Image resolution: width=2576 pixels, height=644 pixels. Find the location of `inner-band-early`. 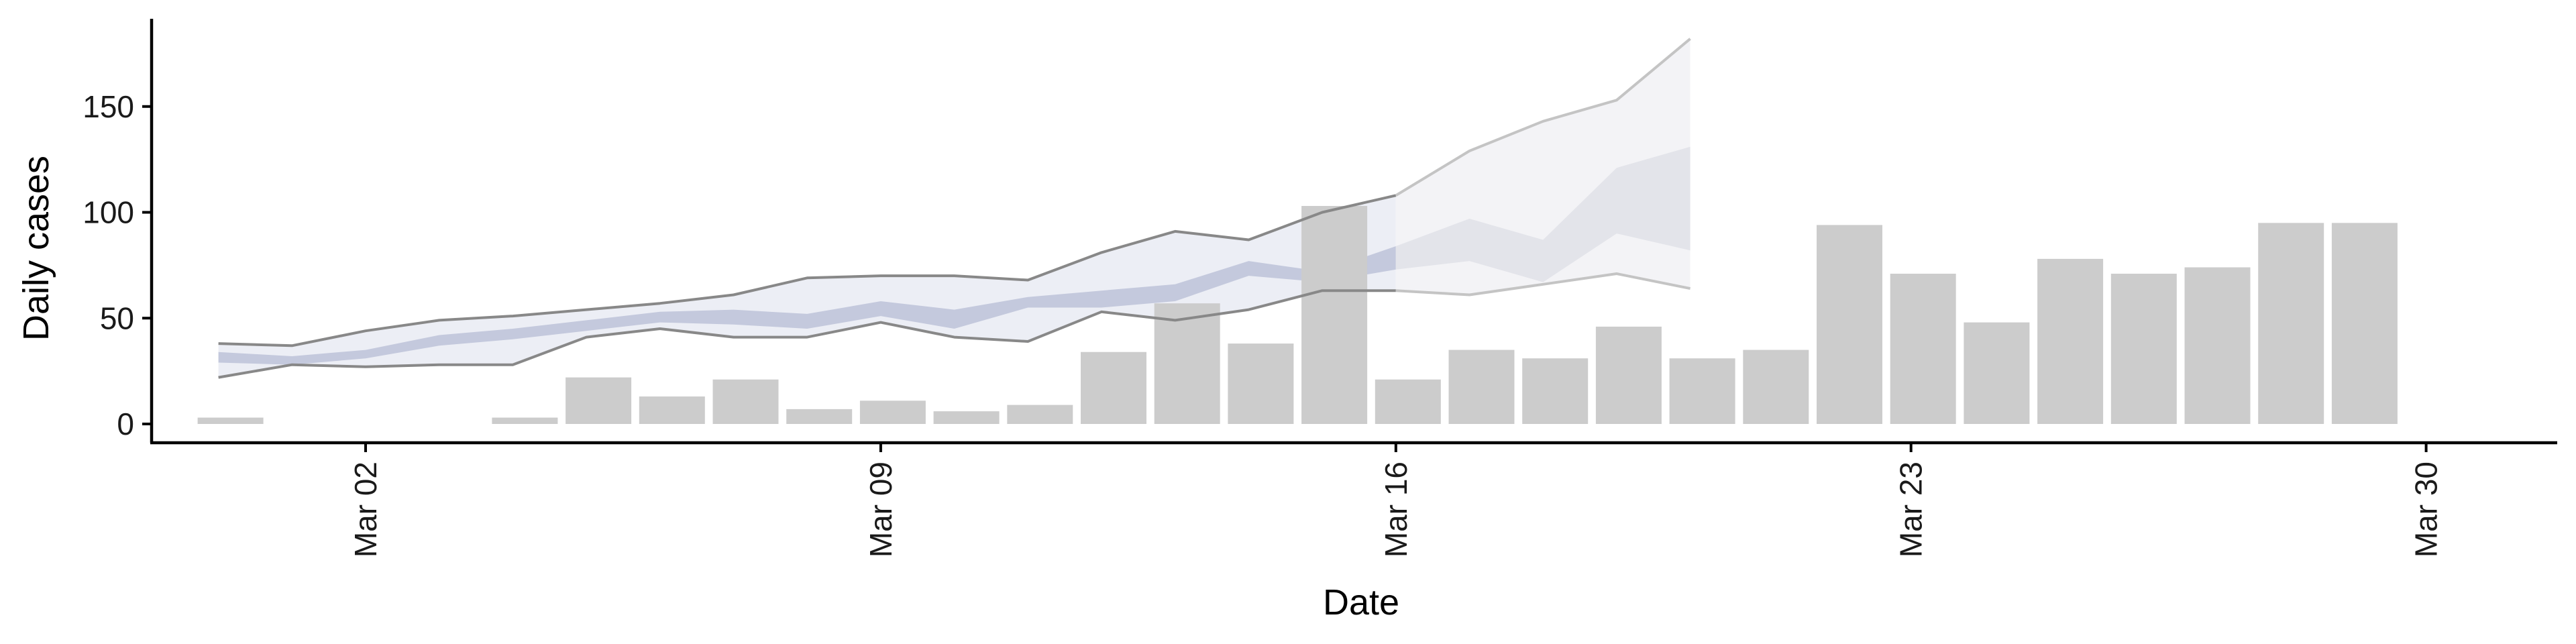

inner-band-early is located at coordinates (807, 305).